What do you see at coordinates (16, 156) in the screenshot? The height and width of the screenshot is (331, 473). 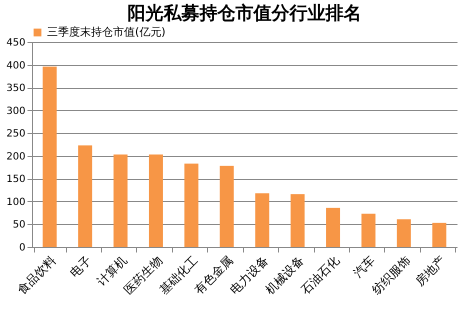 I see `y-tick-label: 200` at bounding box center [16, 156].